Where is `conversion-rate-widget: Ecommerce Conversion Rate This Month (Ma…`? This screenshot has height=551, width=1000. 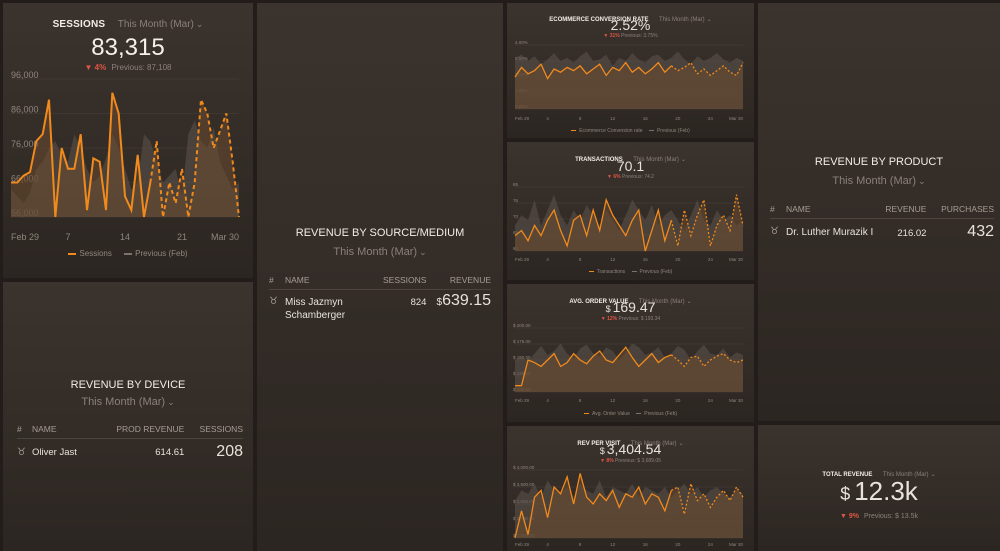 conversion-rate-widget: Ecommerce Conversion Rate This Month (Ma… is located at coordinates (630, 70).